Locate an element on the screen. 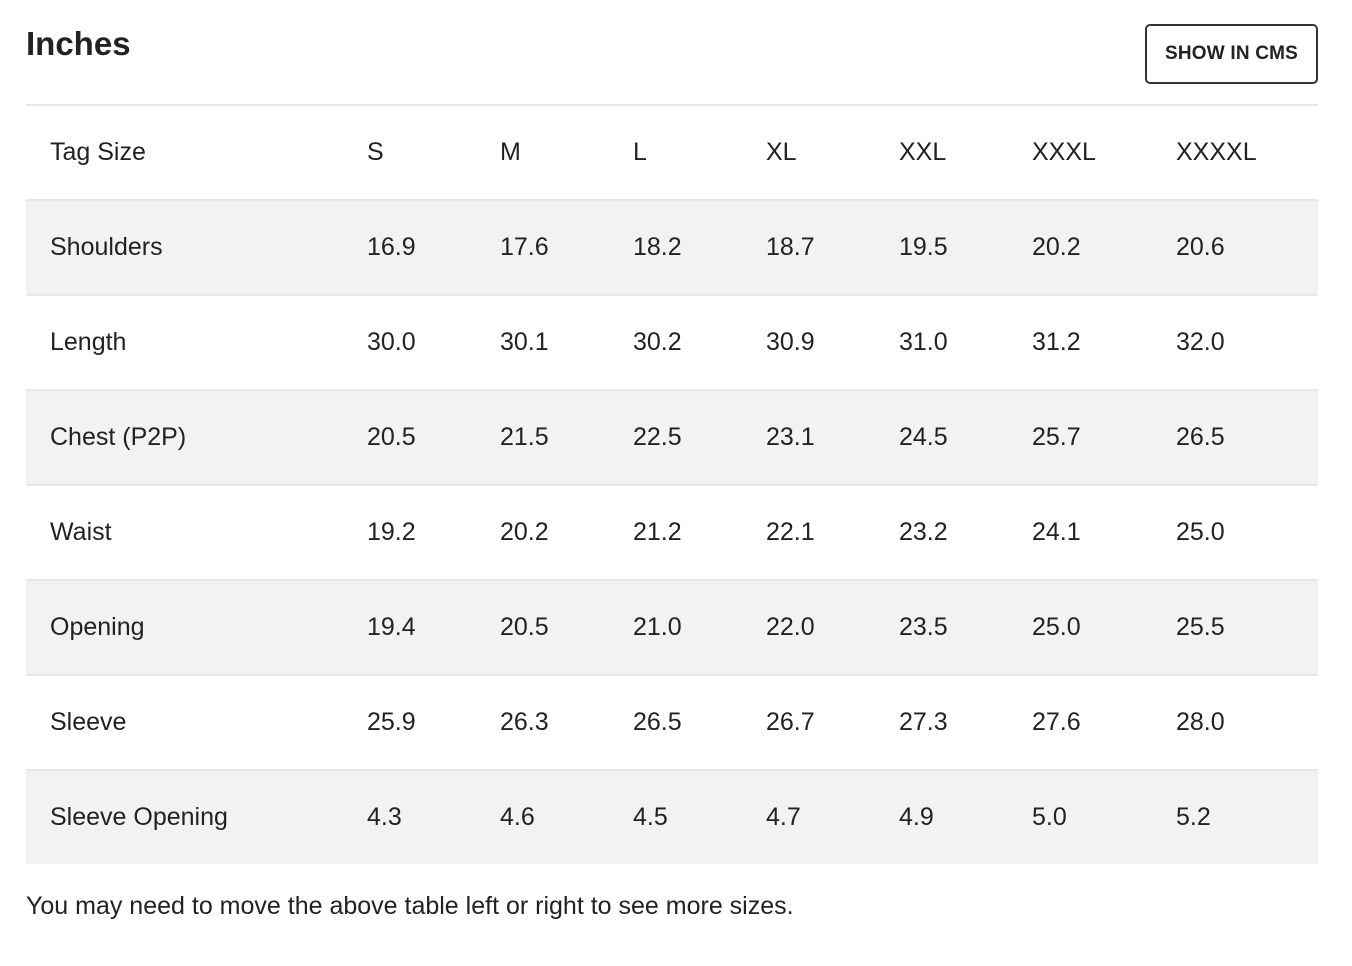 The height and width of the screenshot is (966, 1352). table-cell: 19.5 is located at coordinates (923, 247).